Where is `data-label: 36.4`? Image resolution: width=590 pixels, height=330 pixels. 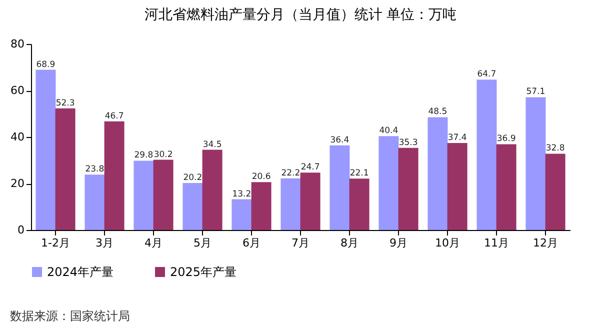 data-label: 36.4 is located at coordinates (340, 140).